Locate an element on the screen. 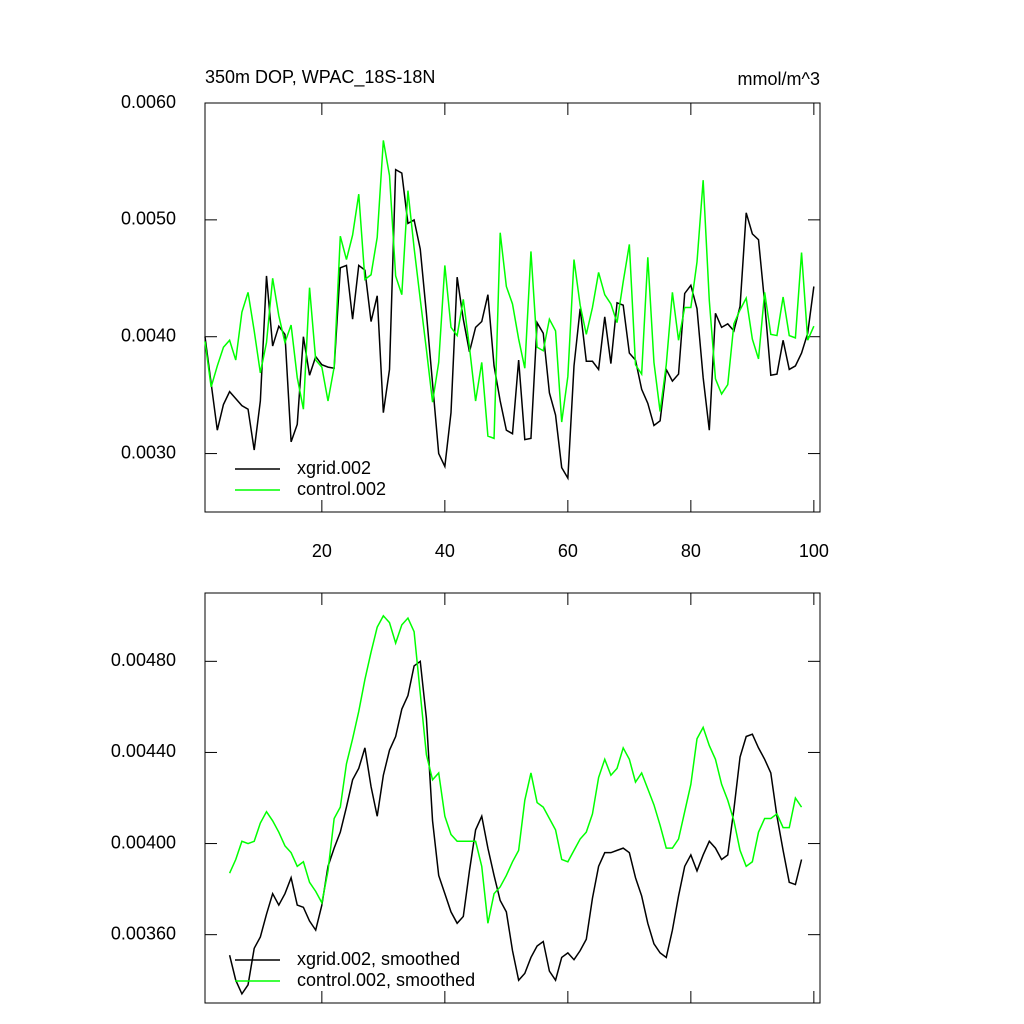 Image resolution: width=1024 pixels, height=1024 pixels. units-label: mmol/m^3 is located at coordinates (779, 79).